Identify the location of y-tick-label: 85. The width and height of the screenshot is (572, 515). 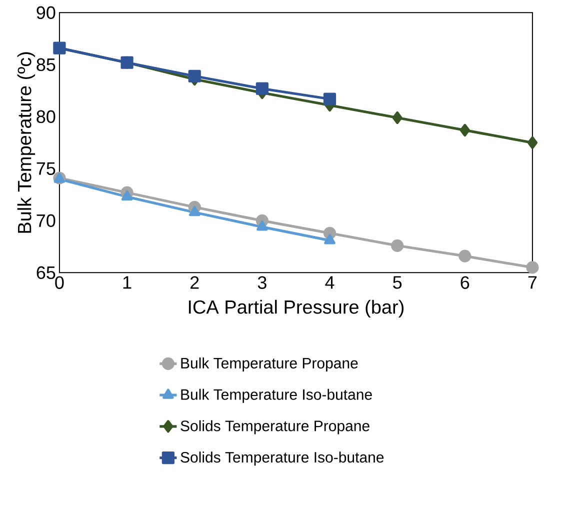
(46, 65).